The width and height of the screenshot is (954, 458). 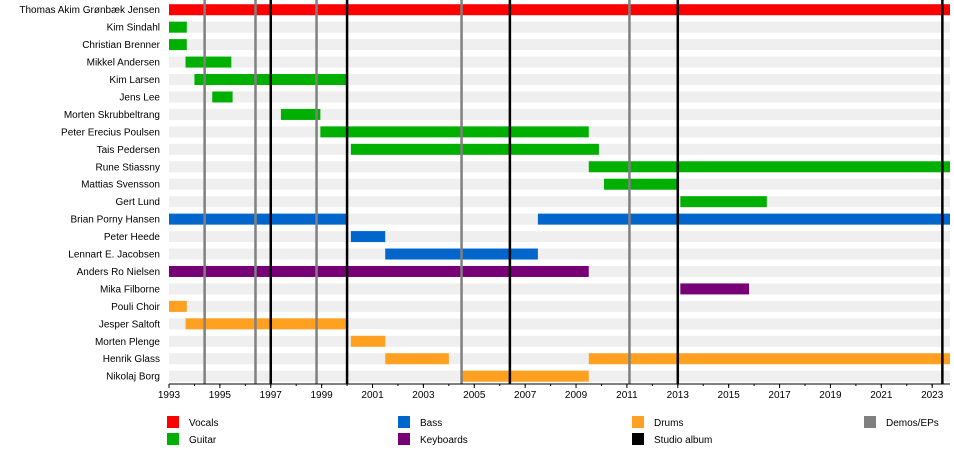 I want to click on x-tick-label: 2017, so click(x=779, y=395).